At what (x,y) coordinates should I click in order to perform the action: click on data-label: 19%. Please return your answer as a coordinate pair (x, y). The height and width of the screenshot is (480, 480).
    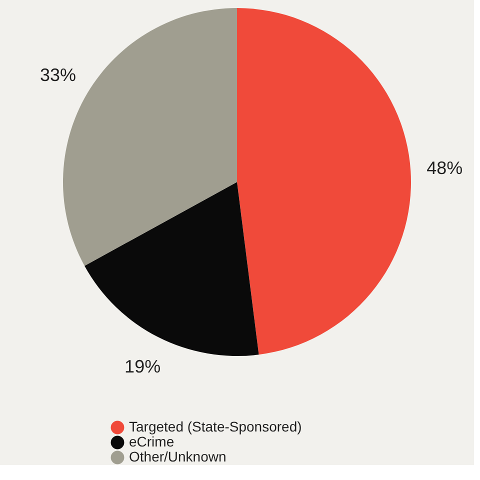
    Looking at the image, I should click on (142, 366).